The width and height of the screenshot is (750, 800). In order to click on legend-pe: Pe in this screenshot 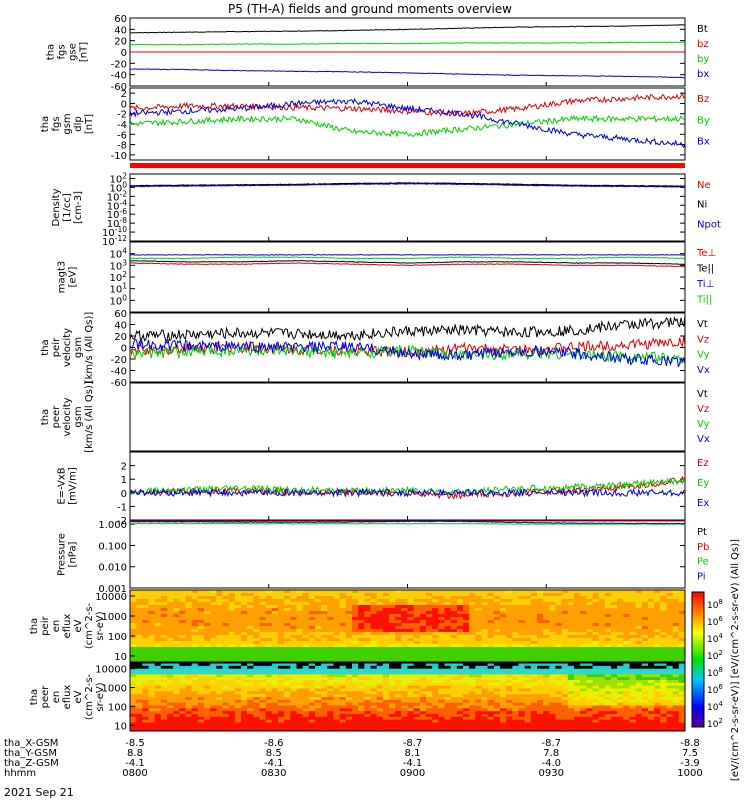, I will do `click(703, 562)`.